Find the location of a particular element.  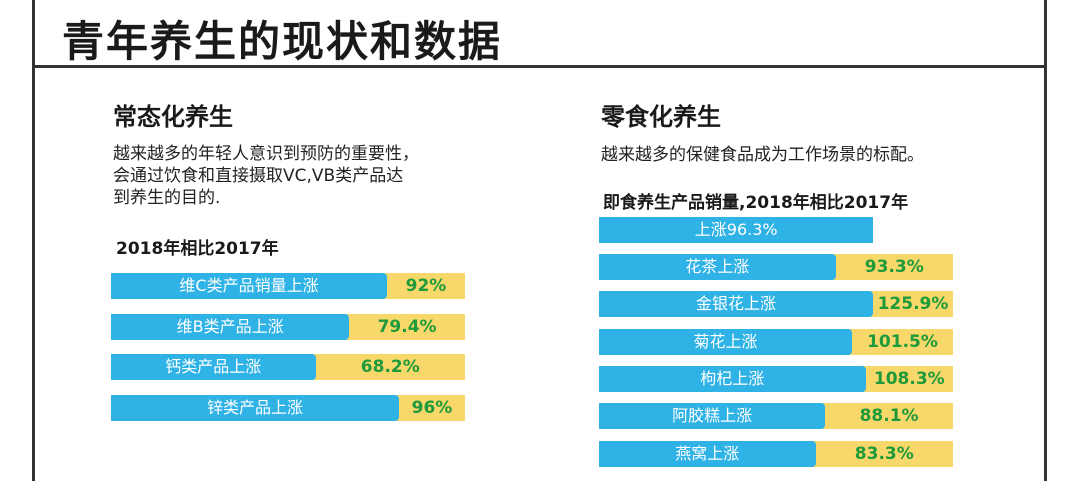

left-desc-line-3: 到养生的目的. is located at coordinates (167, 198).